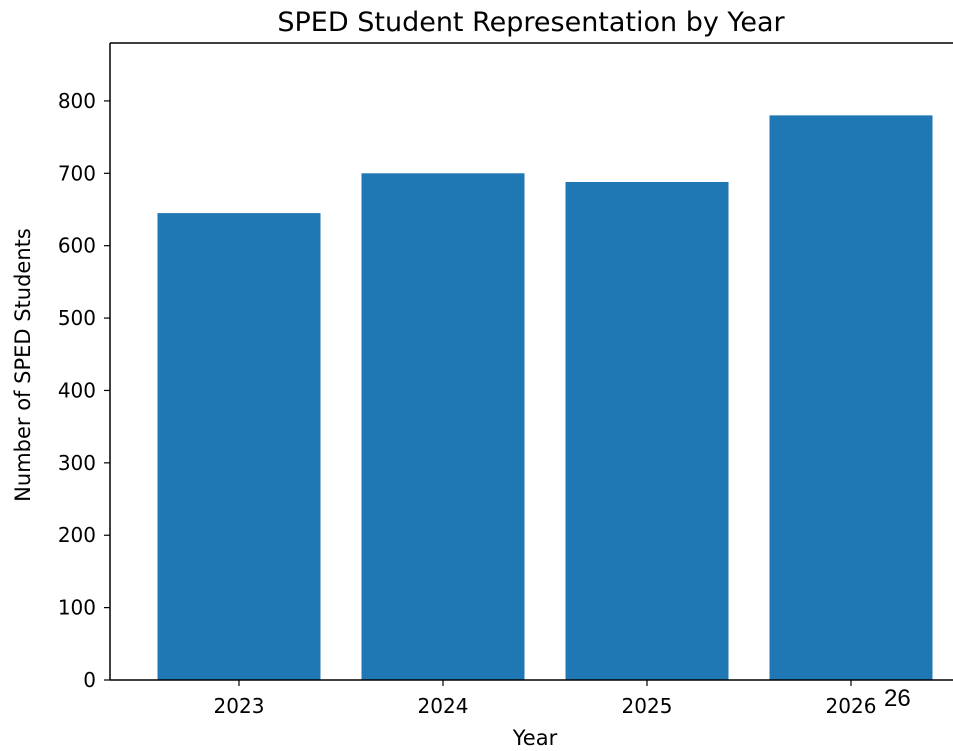 The image size is (953, 751). What do you see at coordinates (77, 101) in the screenshot?
I see `y-tick-label: 800` at bounding box center [77, 101].